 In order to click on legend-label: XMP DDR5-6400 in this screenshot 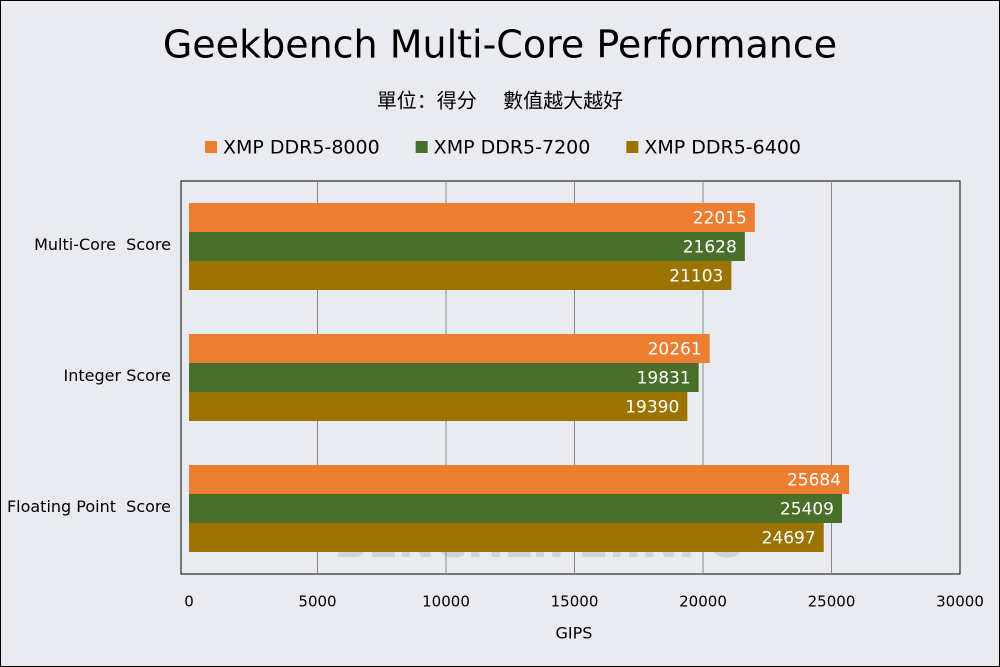, I will do `click(722, 148)`.